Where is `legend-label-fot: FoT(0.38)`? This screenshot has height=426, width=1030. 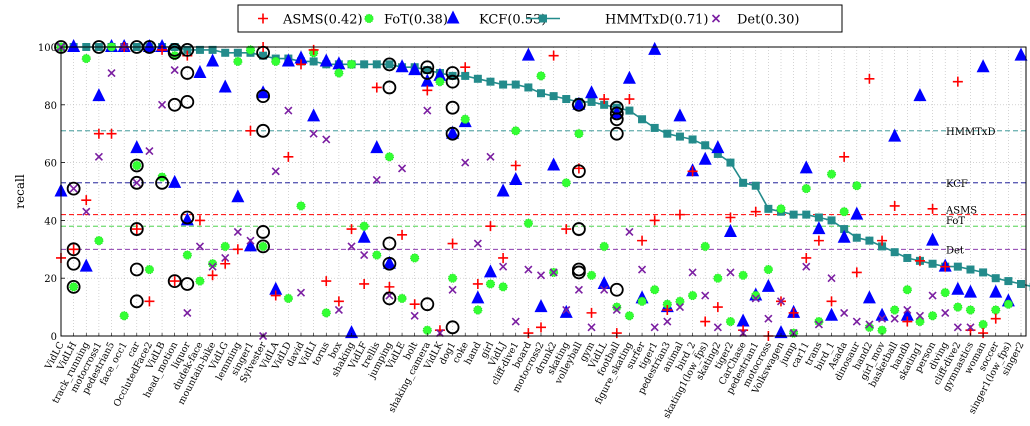
legend-label-fot: FoT(0.38) is located at coordinates (416, 20).